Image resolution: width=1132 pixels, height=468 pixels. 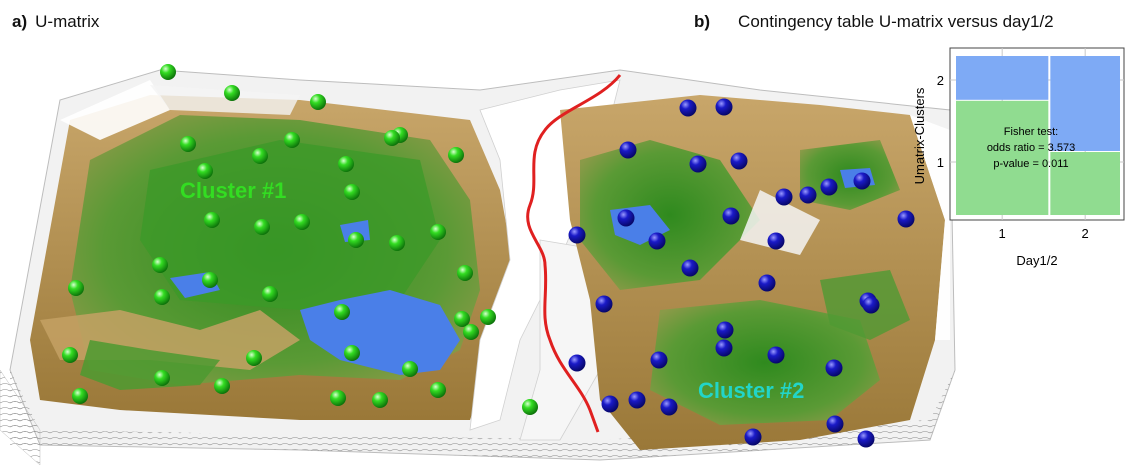 I want to click on x-tick-label: 1, so click(x=1002, y=233).